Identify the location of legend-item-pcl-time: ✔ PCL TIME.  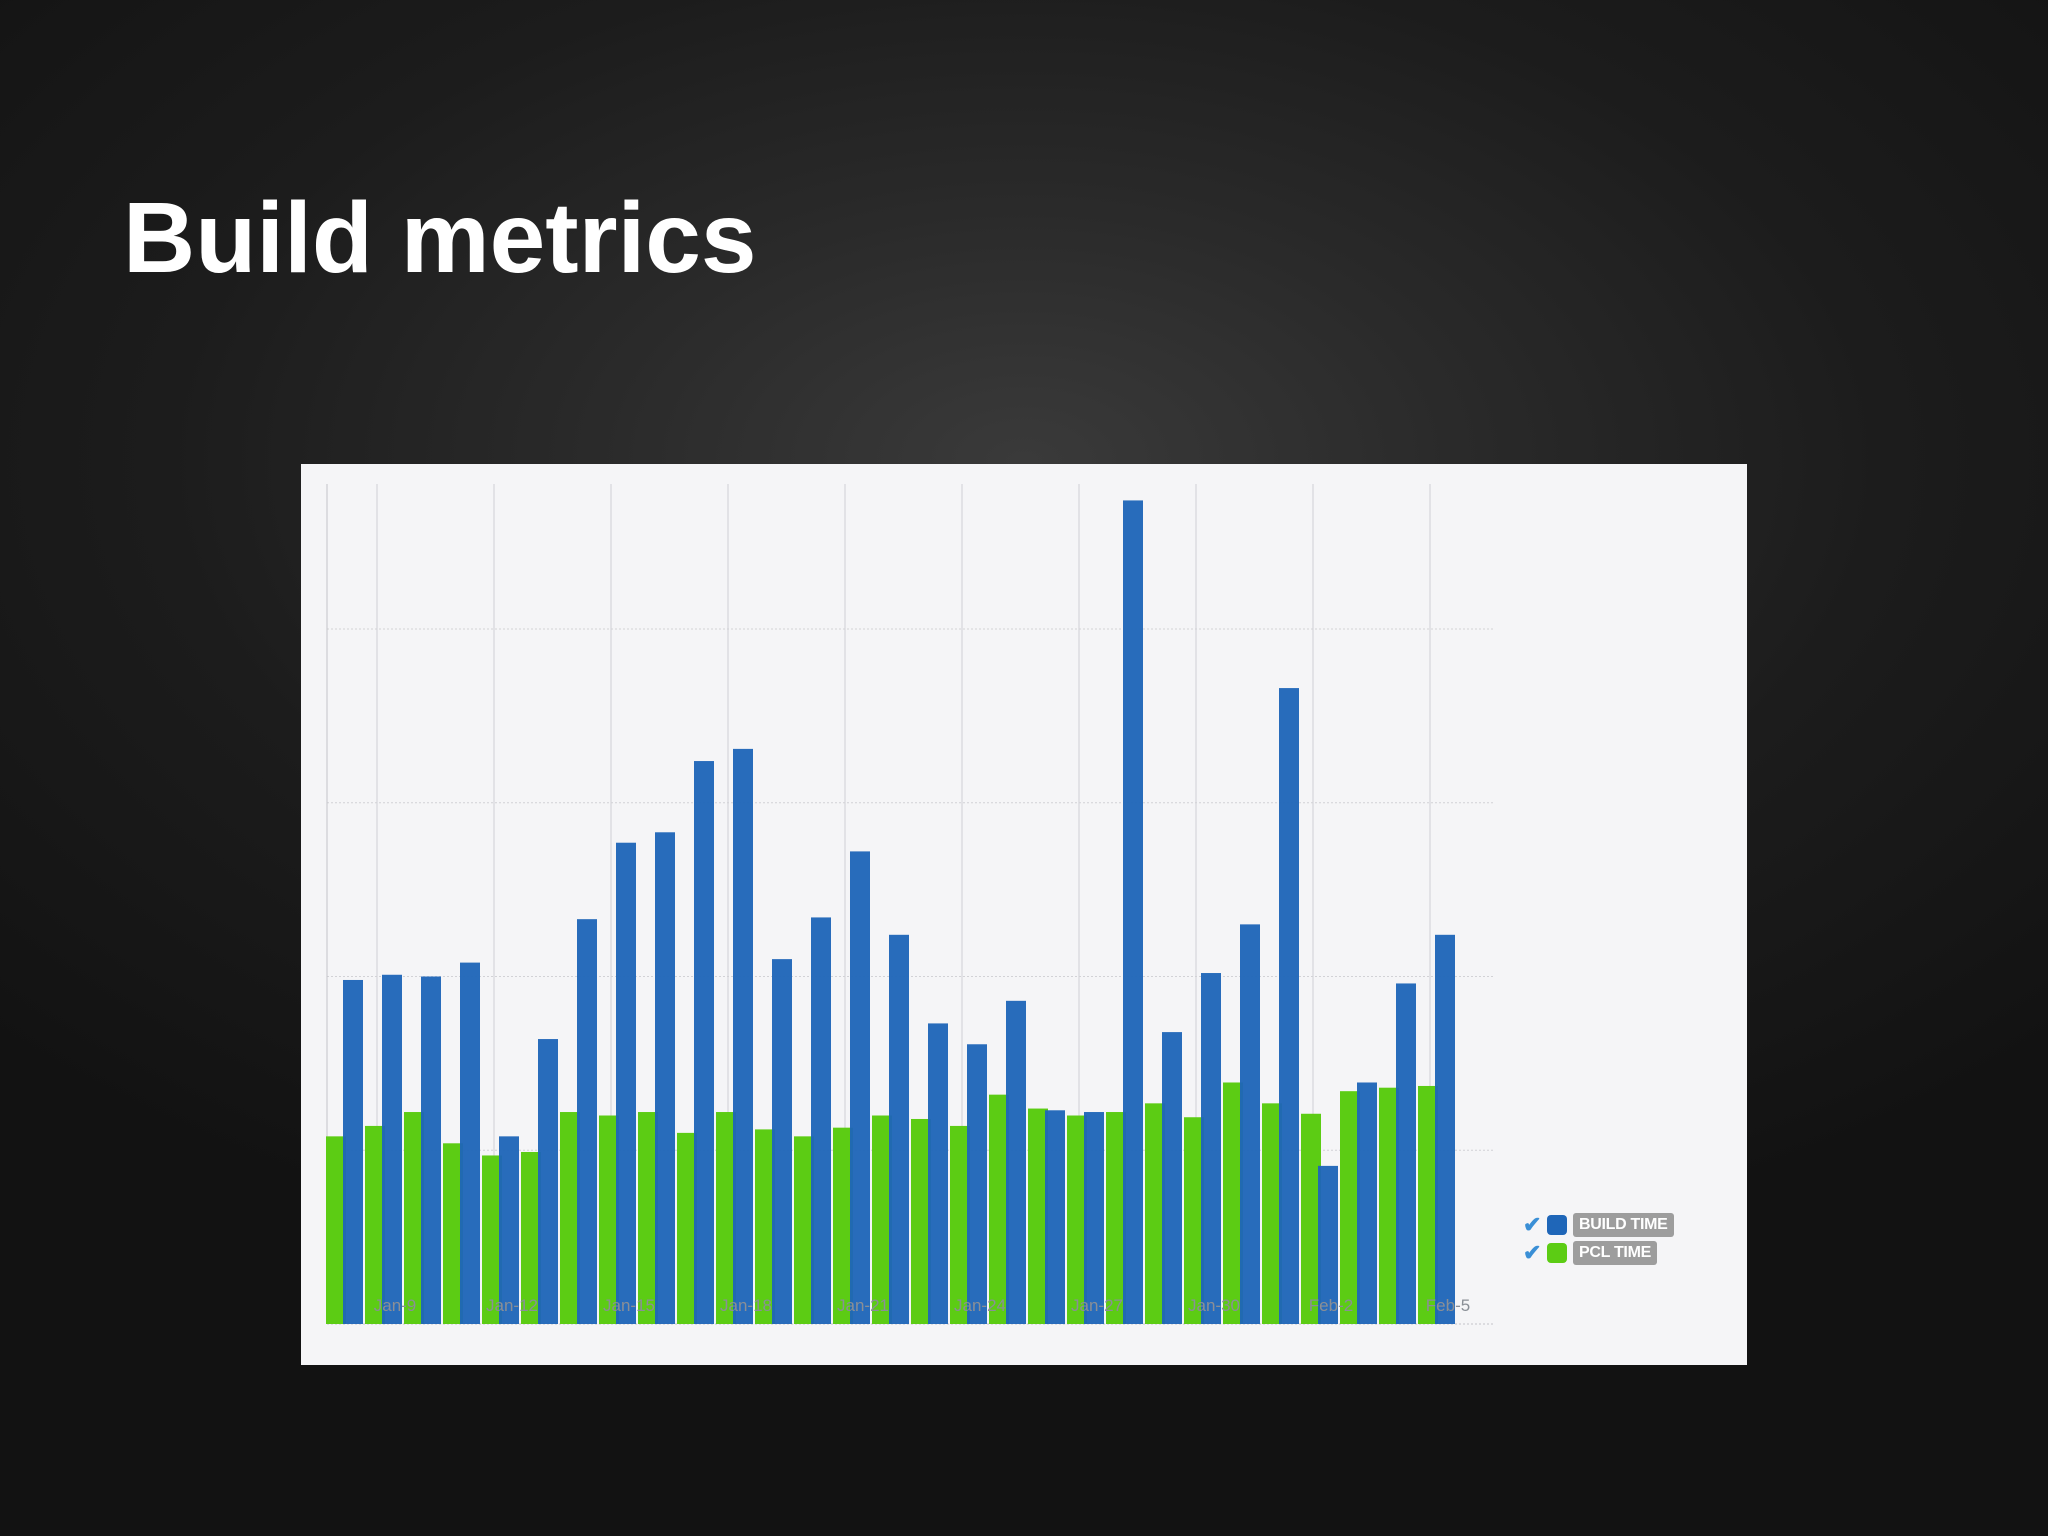
(1598, 1253).